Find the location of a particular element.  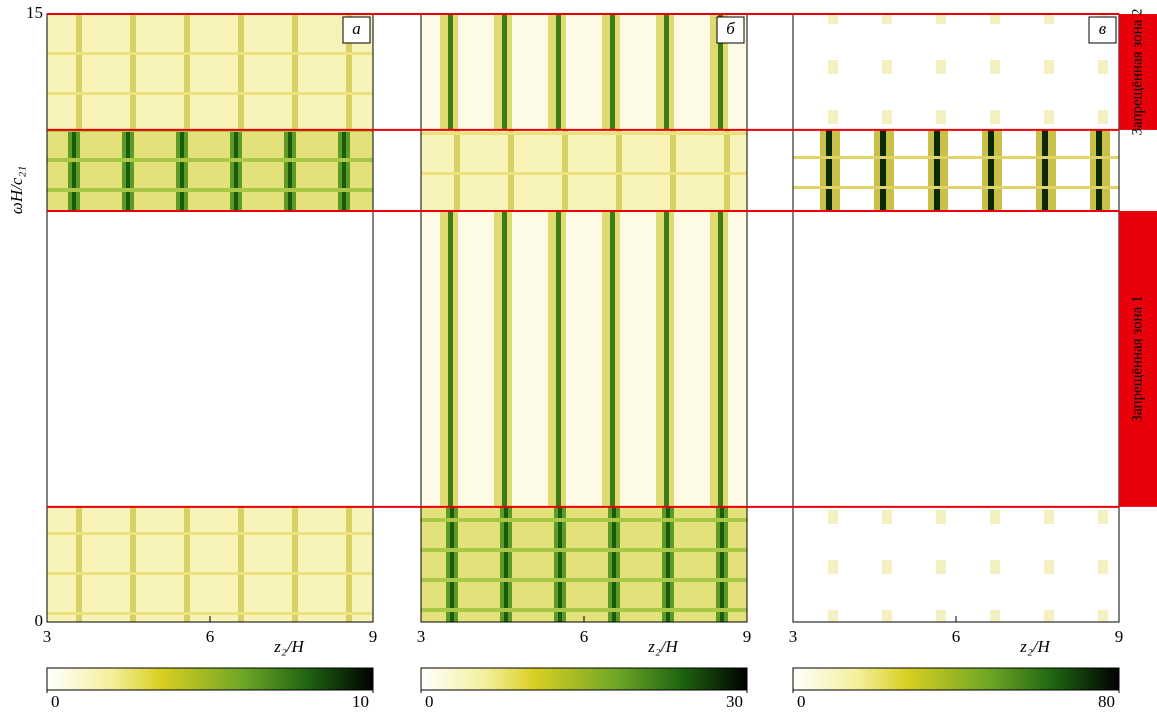

y-axis-label: ωH/c₂₁ is located at coordinates (16, 190).